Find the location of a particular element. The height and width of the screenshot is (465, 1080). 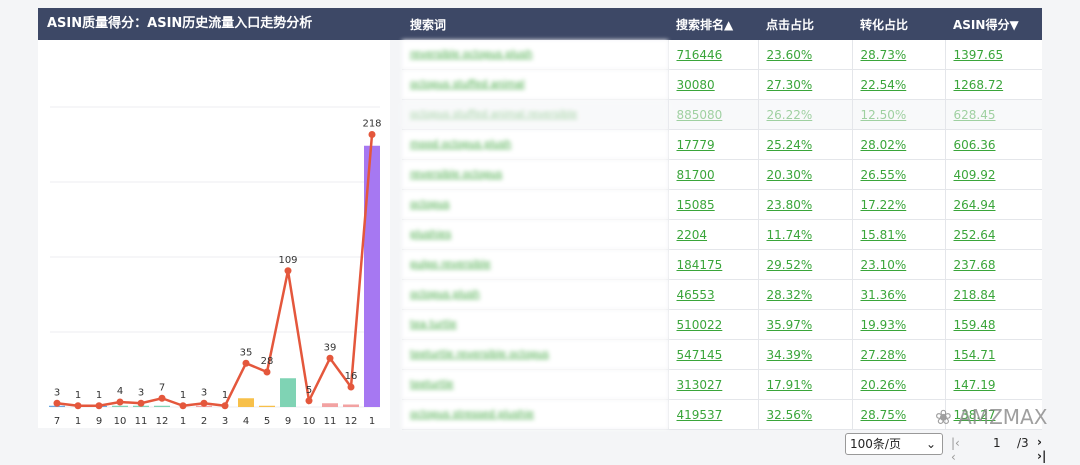

search-term: octopus plush is located at coordinates (535, 294).